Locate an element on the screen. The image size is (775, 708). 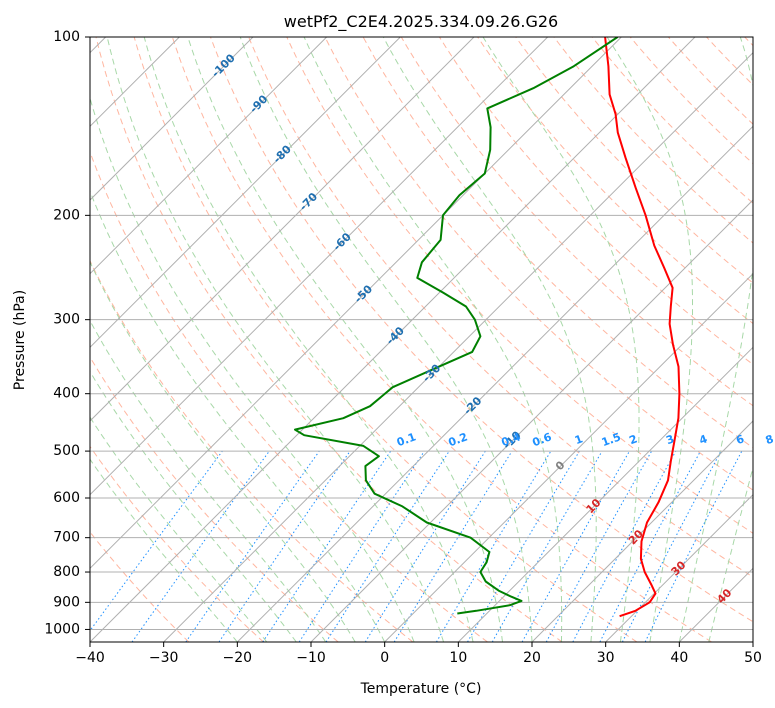
mixing-ratio-label: 8 is located at coordinates (769, 439).